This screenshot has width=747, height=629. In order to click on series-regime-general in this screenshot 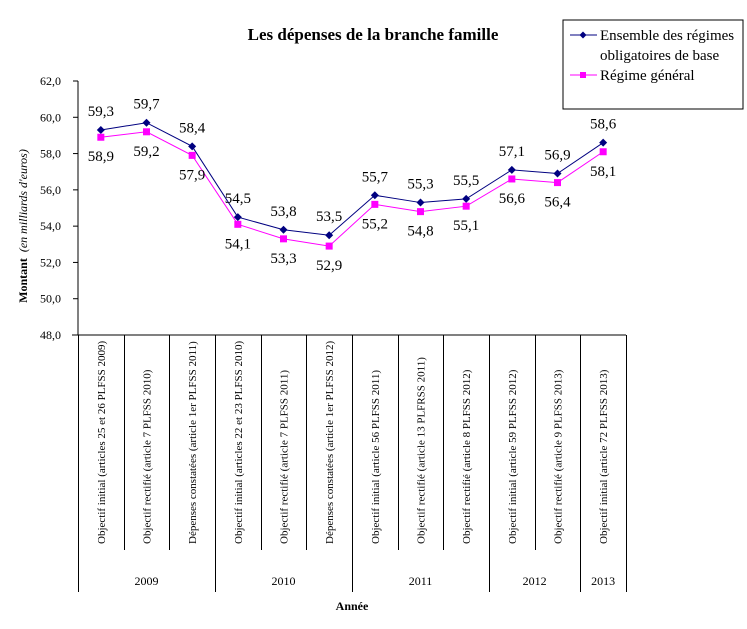, I will do `click(352, 189)`.